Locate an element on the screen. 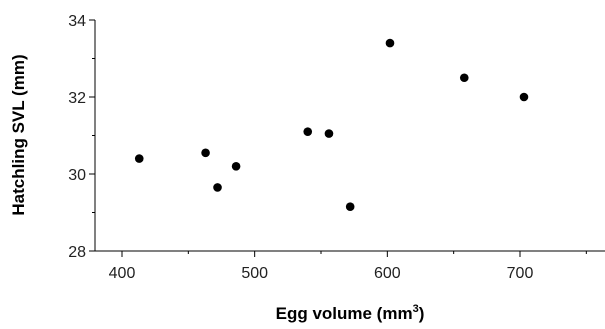  x-tick-label: 400 is located at coordinates (122, 273).